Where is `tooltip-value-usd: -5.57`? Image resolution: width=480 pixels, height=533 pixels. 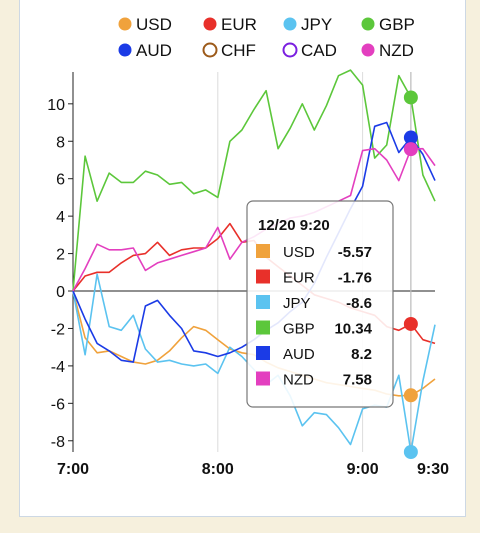 tooltip-value-usd: -5.57 is located at coordinates (355, 252).